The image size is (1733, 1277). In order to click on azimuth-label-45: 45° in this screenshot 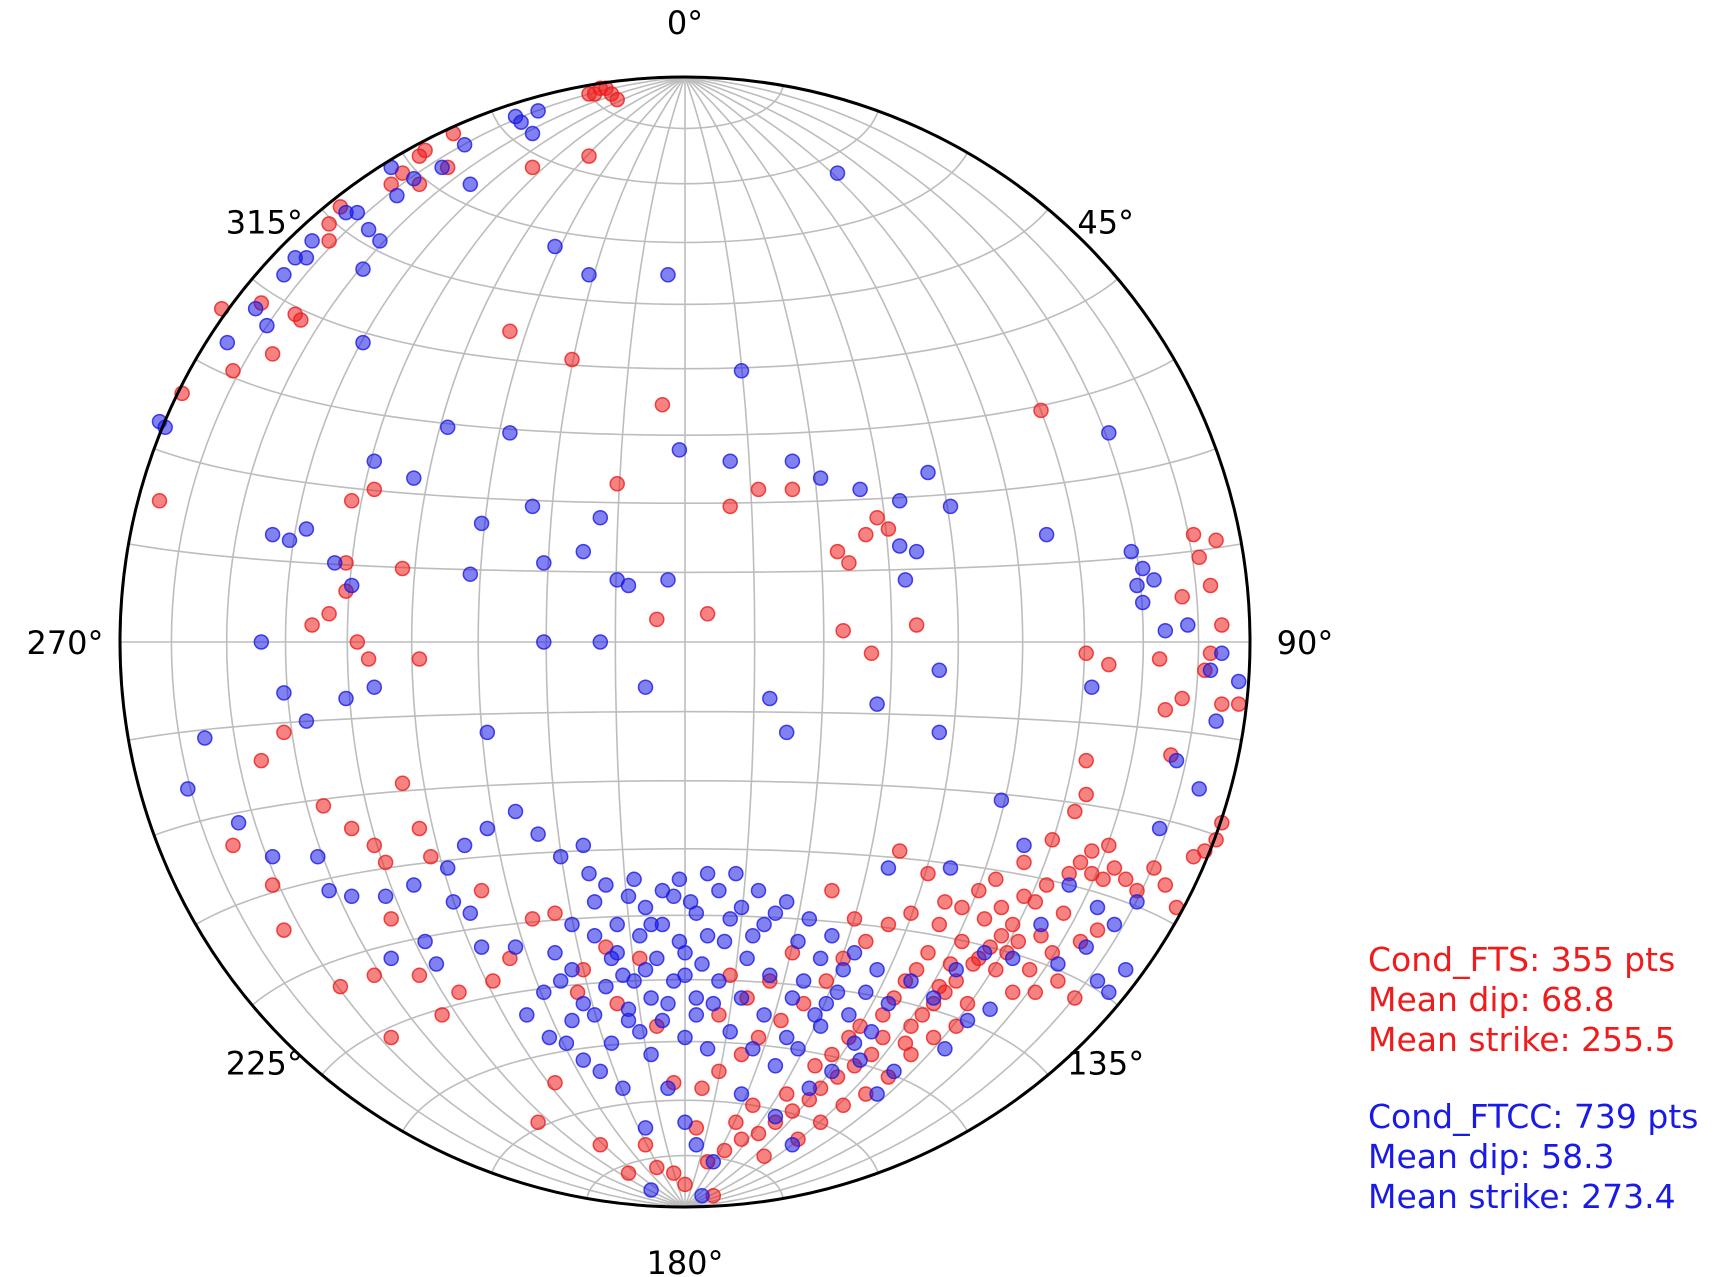, I will do `click(1105, 222)`.